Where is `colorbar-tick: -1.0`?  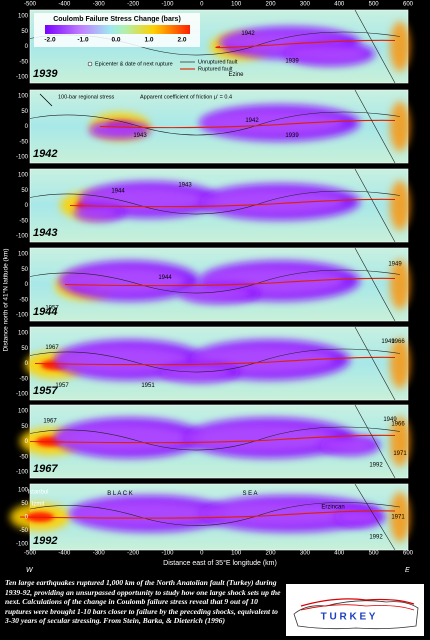 colorbar-tick: -1.0 is located at coordinates (83, 40).